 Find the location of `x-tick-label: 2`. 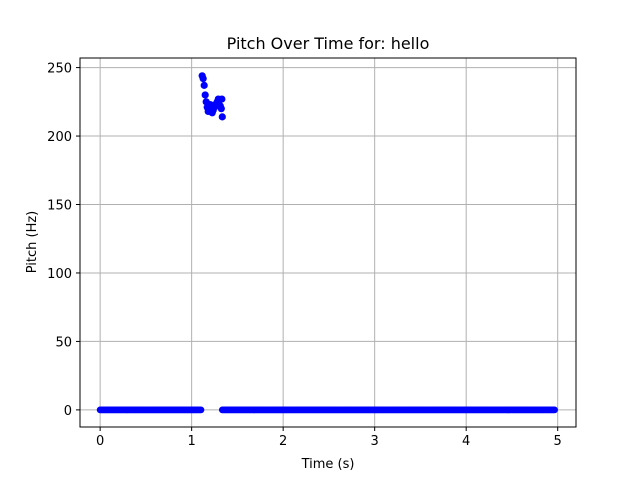

x-tick-label: 2 is located at coordinates (283, 441).